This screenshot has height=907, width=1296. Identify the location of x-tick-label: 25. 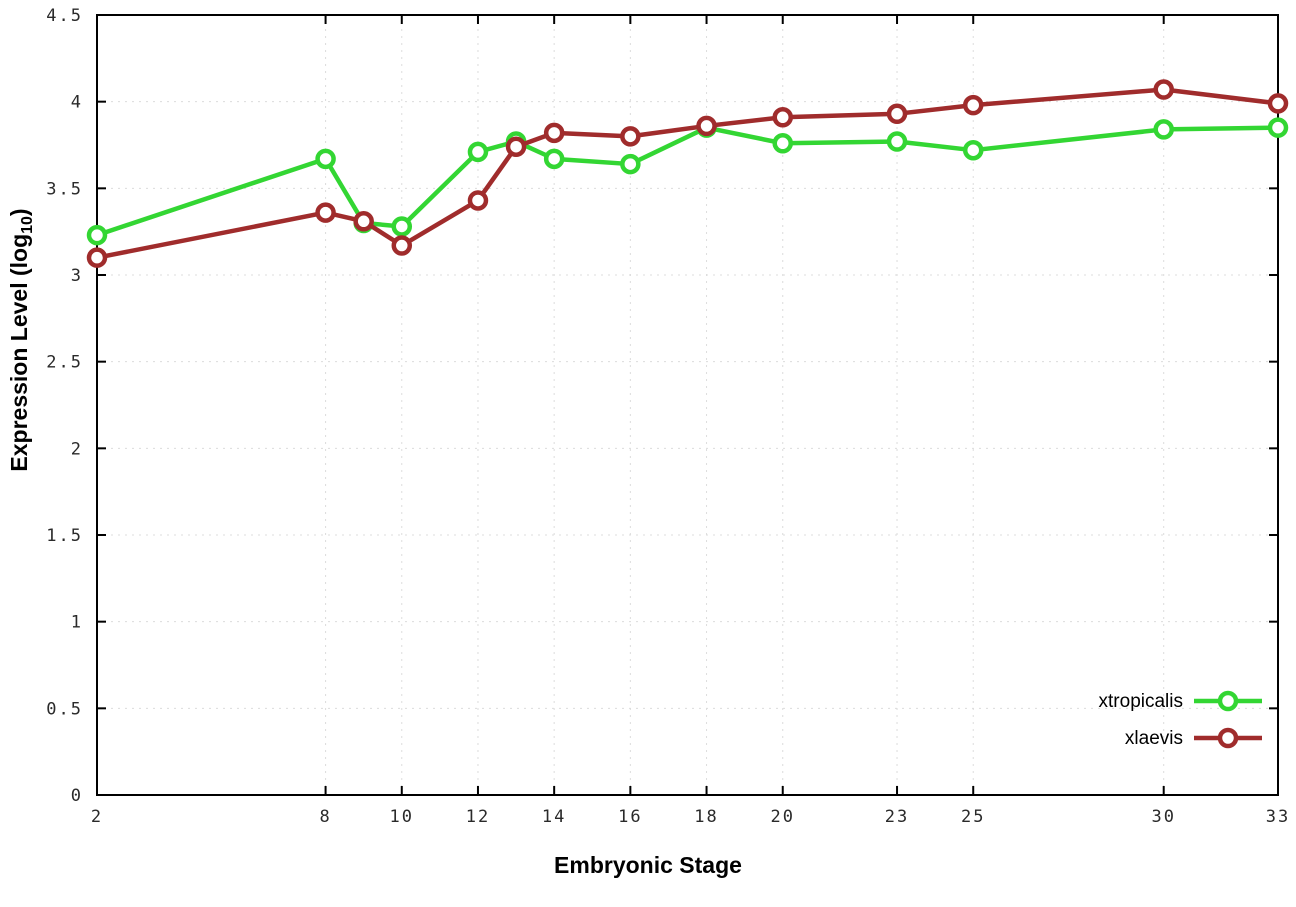
(973, 817).